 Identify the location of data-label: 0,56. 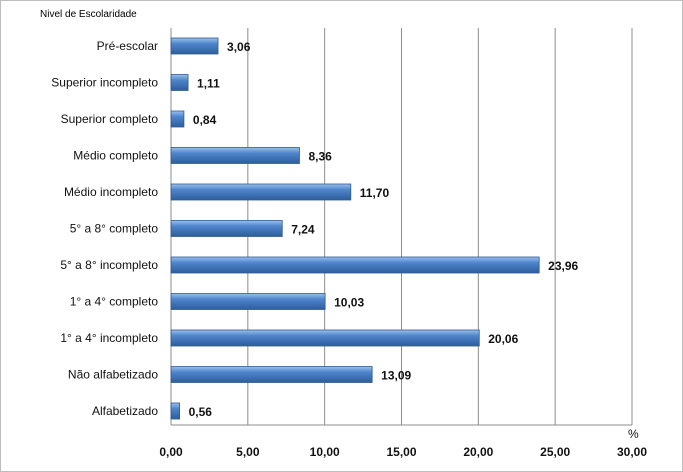
(201, 412).